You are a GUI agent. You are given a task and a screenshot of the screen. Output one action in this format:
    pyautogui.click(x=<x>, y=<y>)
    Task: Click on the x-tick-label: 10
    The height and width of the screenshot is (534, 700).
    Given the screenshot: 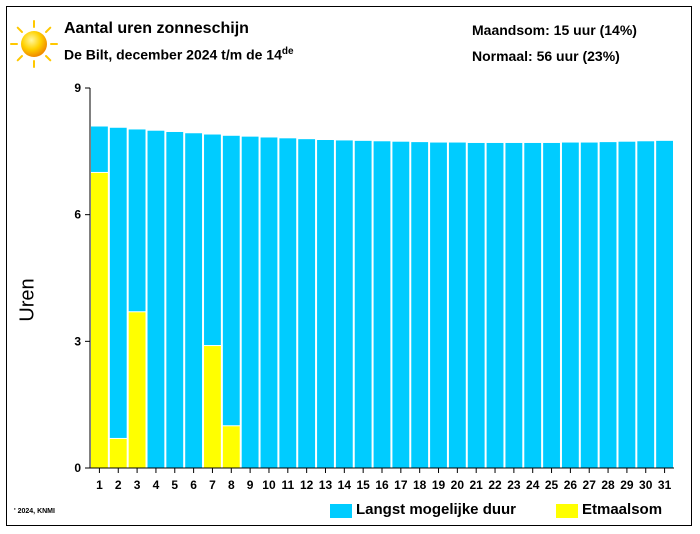 What is the action you would take?
    pyautogui.click(x=269, y=485)
    